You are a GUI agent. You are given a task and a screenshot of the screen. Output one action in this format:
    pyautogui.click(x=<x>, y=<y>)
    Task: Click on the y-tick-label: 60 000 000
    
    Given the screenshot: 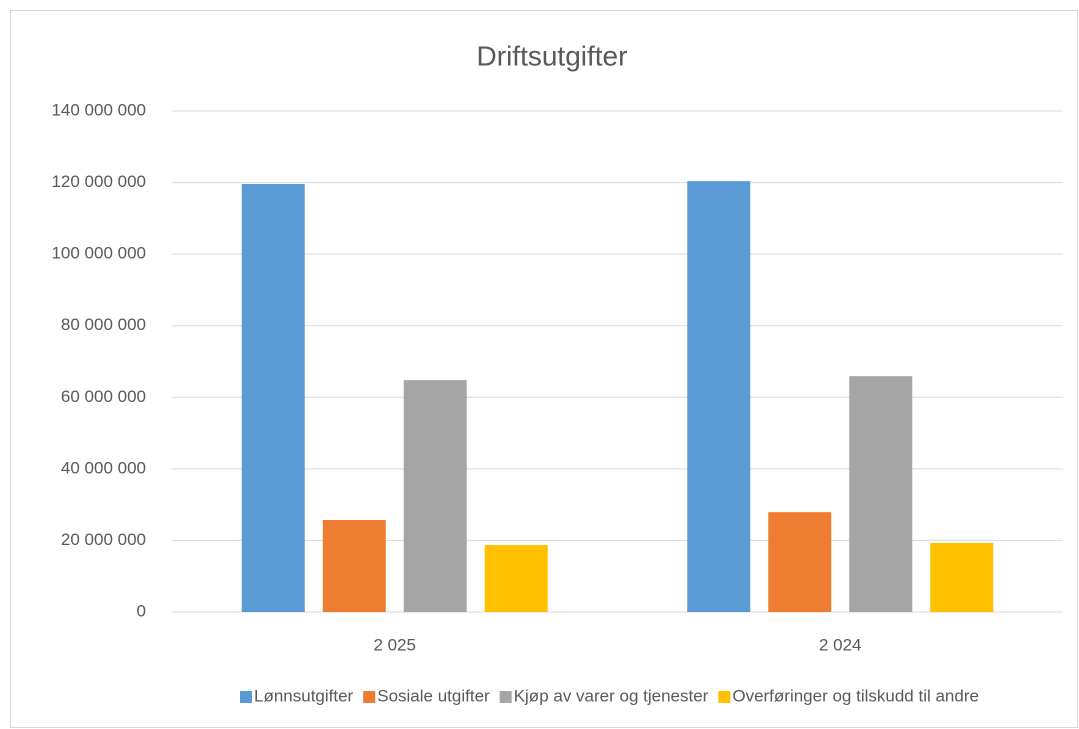 What is the action you would take?
    pyautogui.click(x=103, y=396)
    